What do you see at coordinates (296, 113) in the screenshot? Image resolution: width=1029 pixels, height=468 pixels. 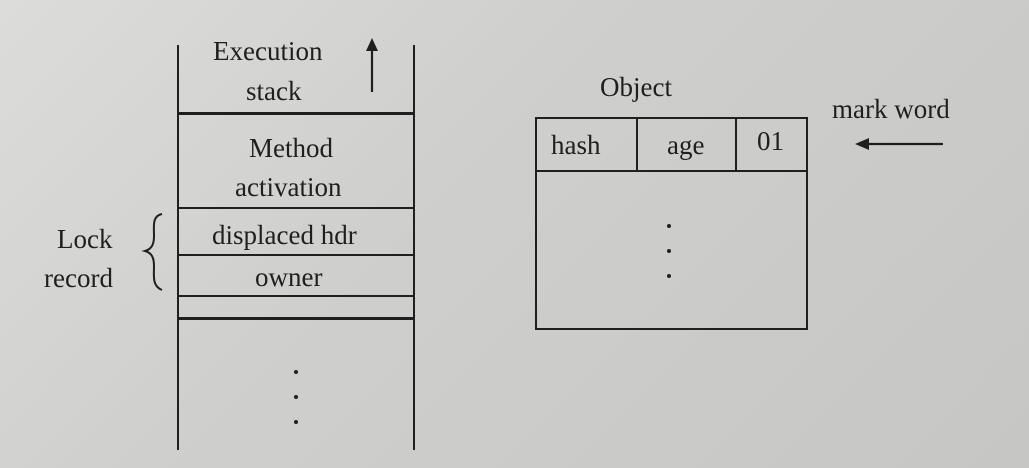 I see `stack-frame-top-line` at bounding box center [296, 113].